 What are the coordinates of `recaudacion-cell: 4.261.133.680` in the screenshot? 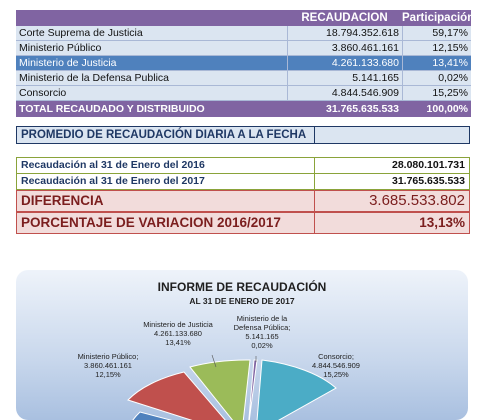 It's located at (344, 63).